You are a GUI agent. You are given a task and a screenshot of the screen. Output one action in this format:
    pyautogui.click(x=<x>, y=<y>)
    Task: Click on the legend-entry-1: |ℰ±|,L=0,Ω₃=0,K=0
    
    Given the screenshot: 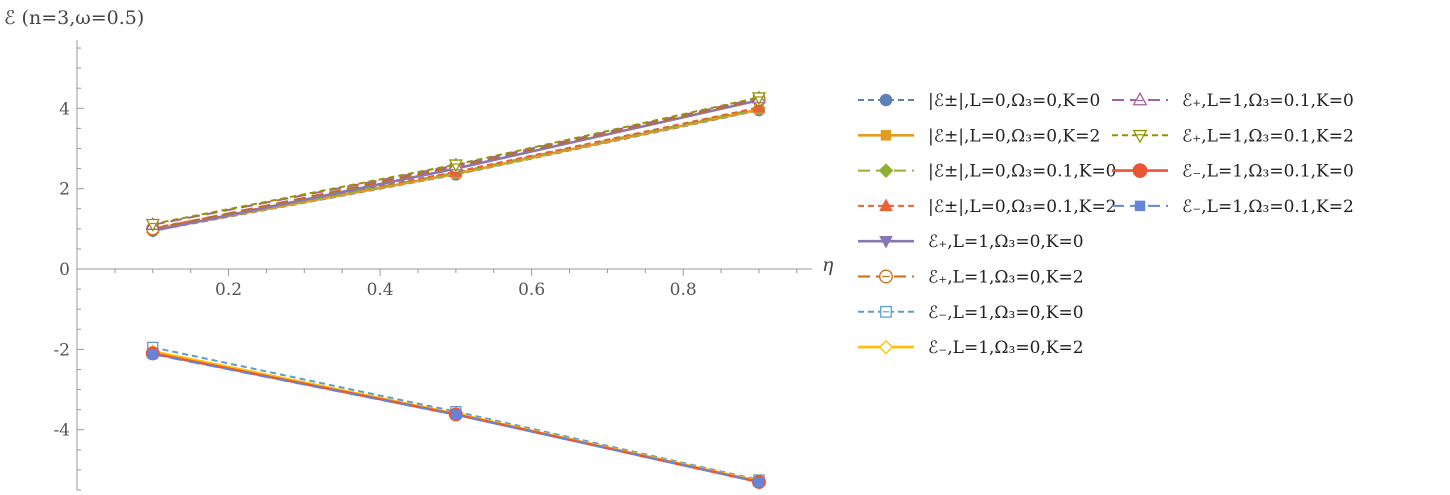 What is the action you would take?
    pyautogui.click(x=979, y=101)
    